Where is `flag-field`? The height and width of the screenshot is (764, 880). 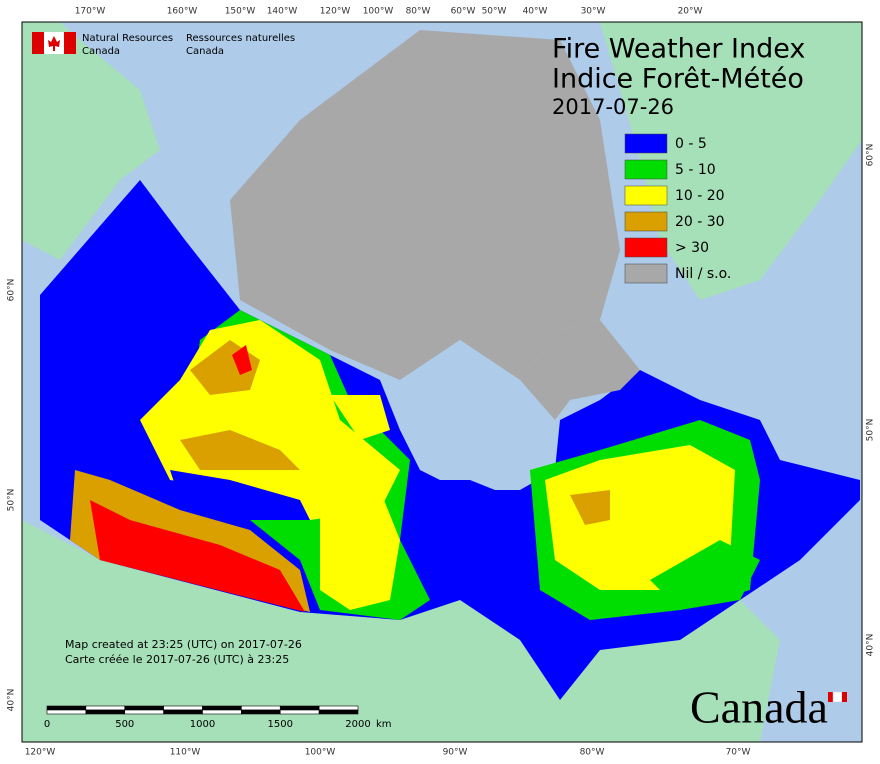 flag-field is located at coordinates (837, 697).